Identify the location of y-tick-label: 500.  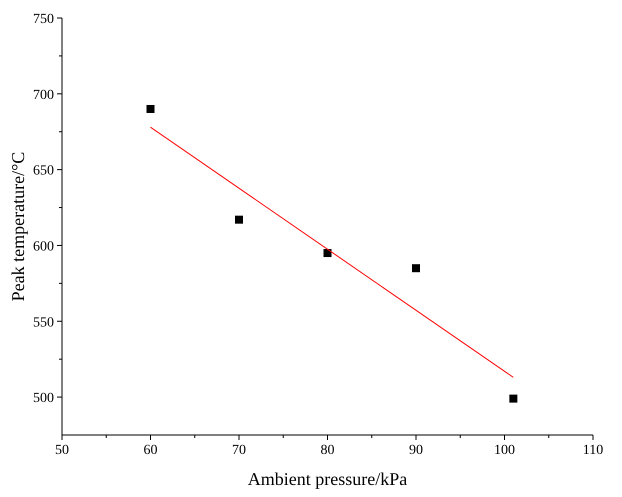
(43, 398).